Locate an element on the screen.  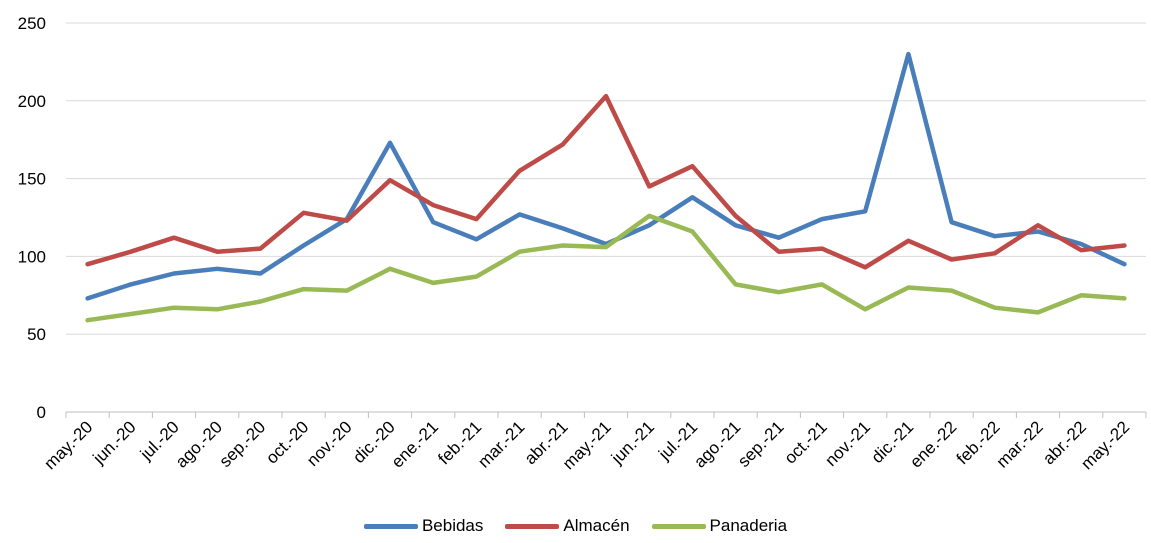
y-tick-label: 150 is located at coordinates (32, 179).